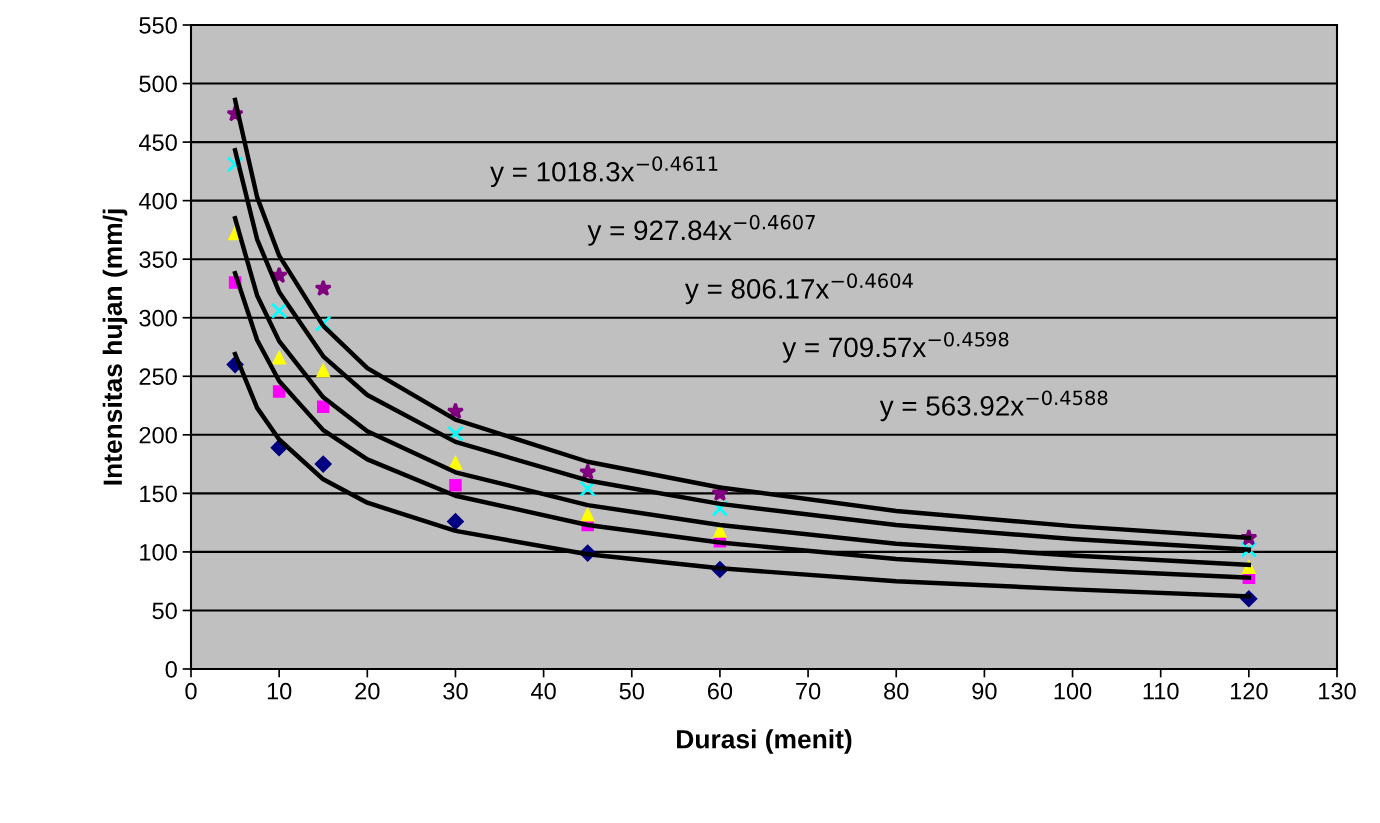  I want to click on x-tick-label: 20, so click(367, 691).